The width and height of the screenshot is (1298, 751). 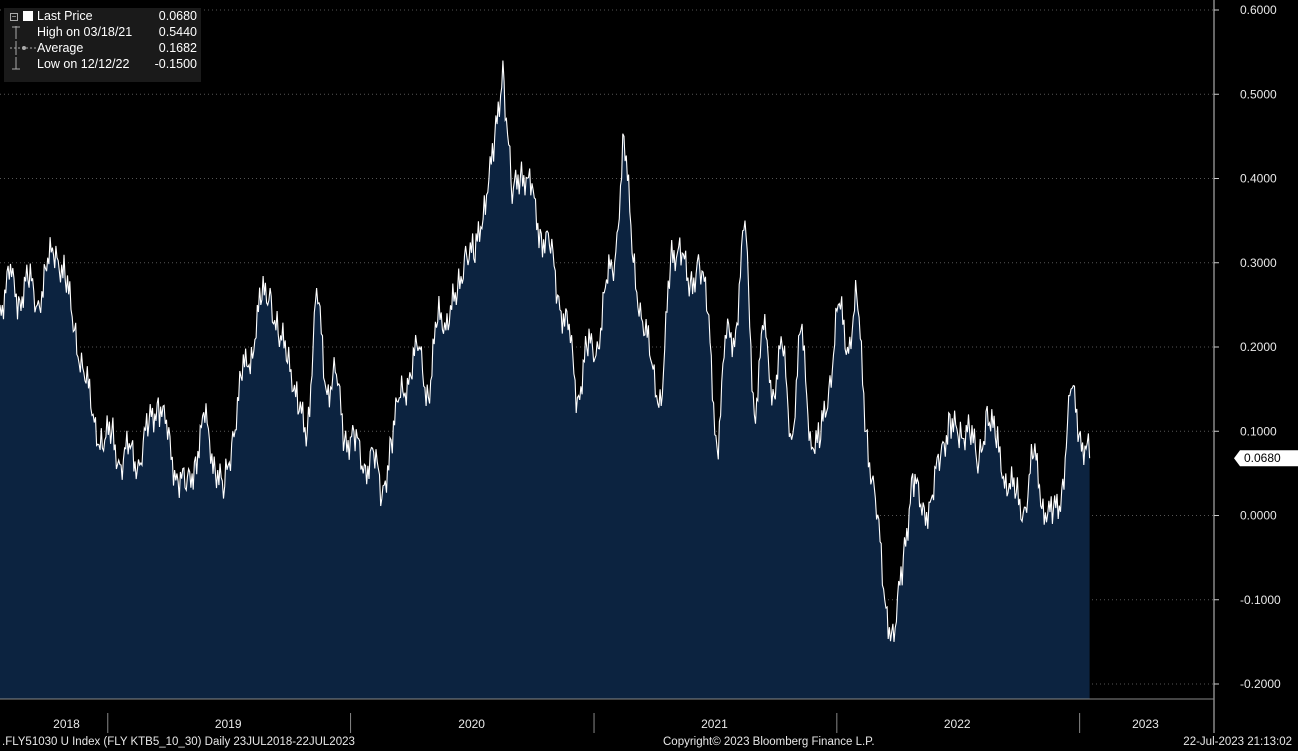 I want to click on x-tick-label: 2020, so click(x=471, y=724).